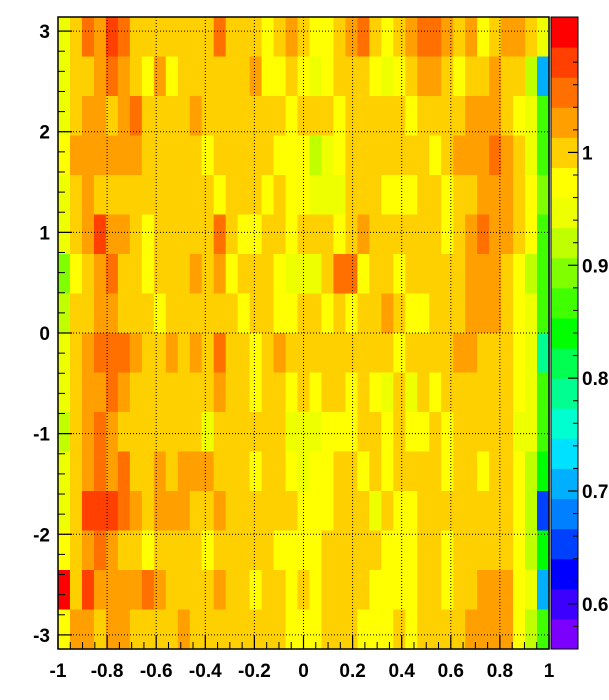 Image resolution: width=609 pixels, height=700 pixels. Describe the element at coordinates (107, 671) in the screenshot. I see `x-tick-label: -0.8` at that location.